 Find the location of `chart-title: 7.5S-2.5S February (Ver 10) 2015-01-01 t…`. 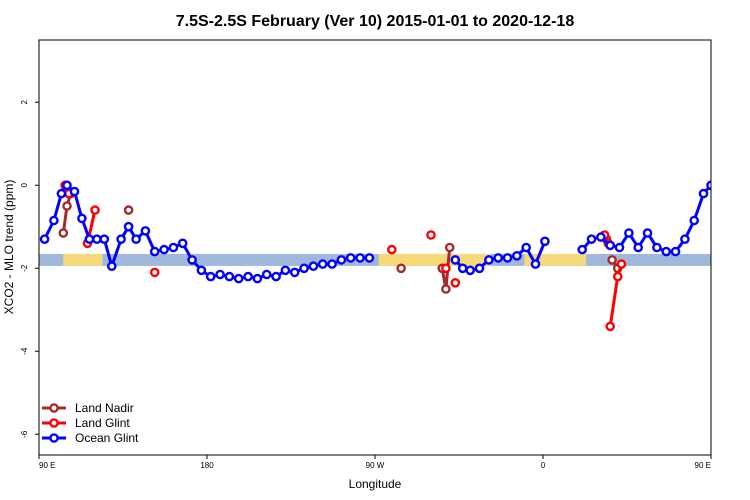

chart-title: 7.5S-2.5S February (Ver 10) 2015-01-01 t… is located at coordinates (375, 21).